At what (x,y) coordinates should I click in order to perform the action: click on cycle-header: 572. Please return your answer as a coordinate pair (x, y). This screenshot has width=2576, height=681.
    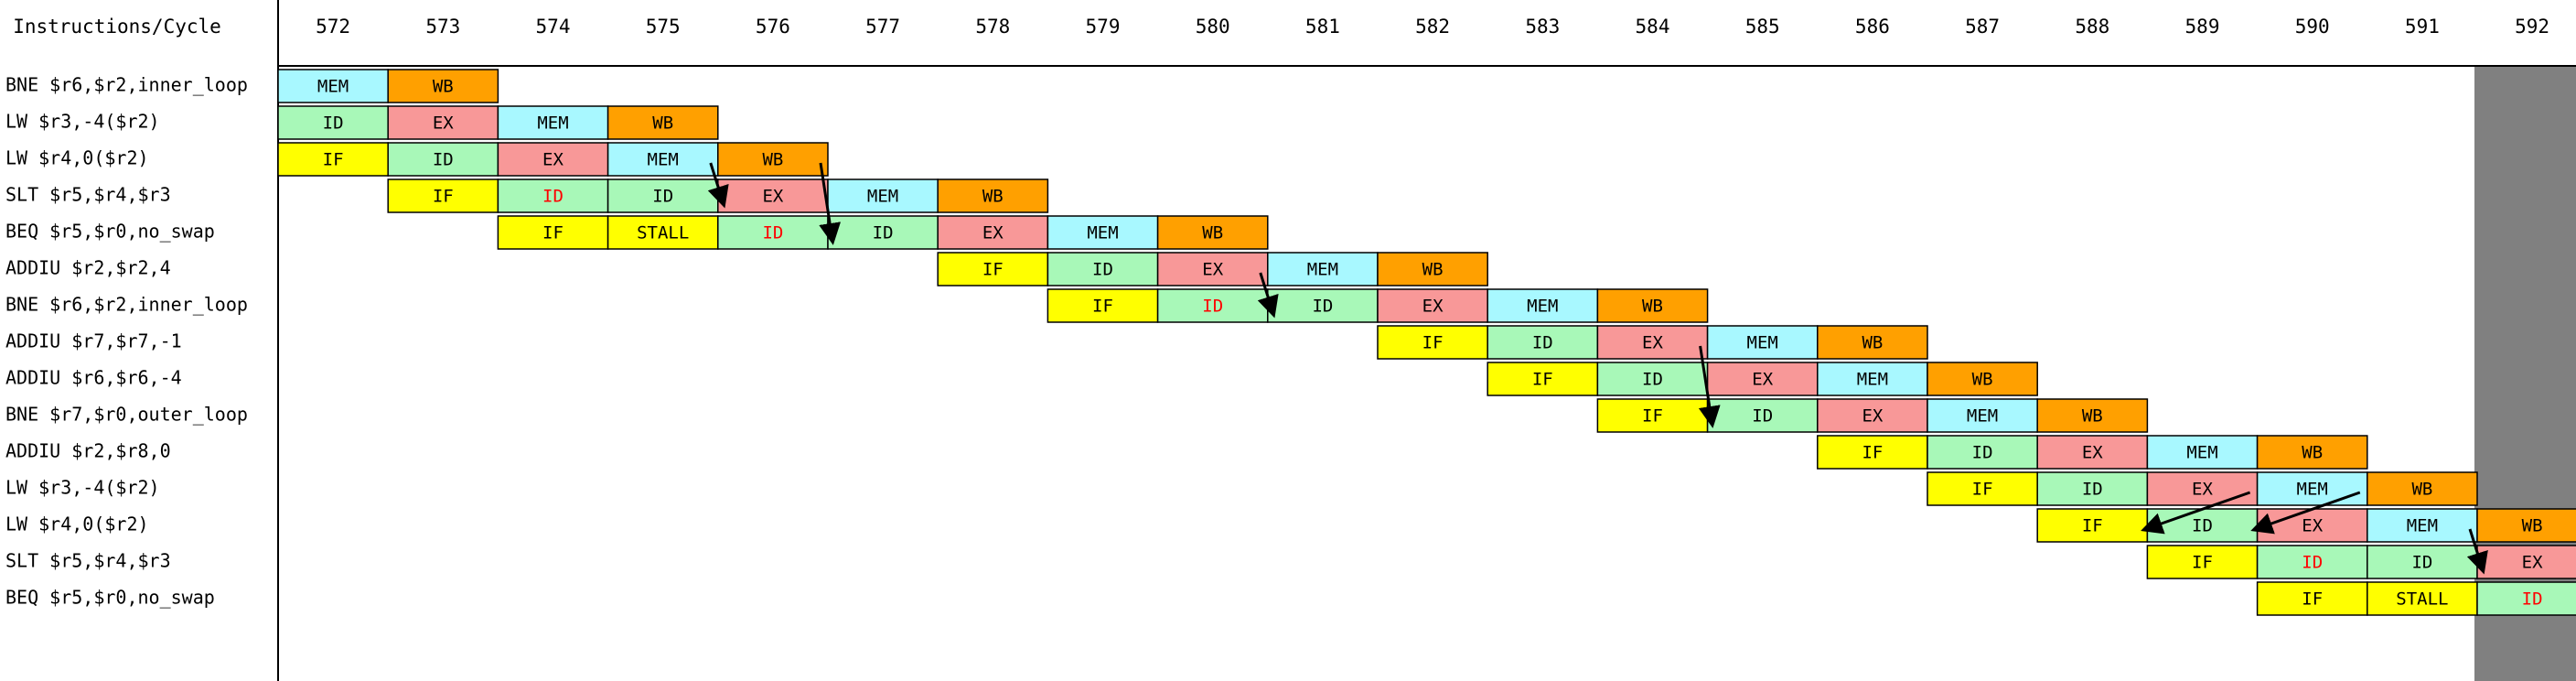
    Looking at the image, I should click on (333, 27).